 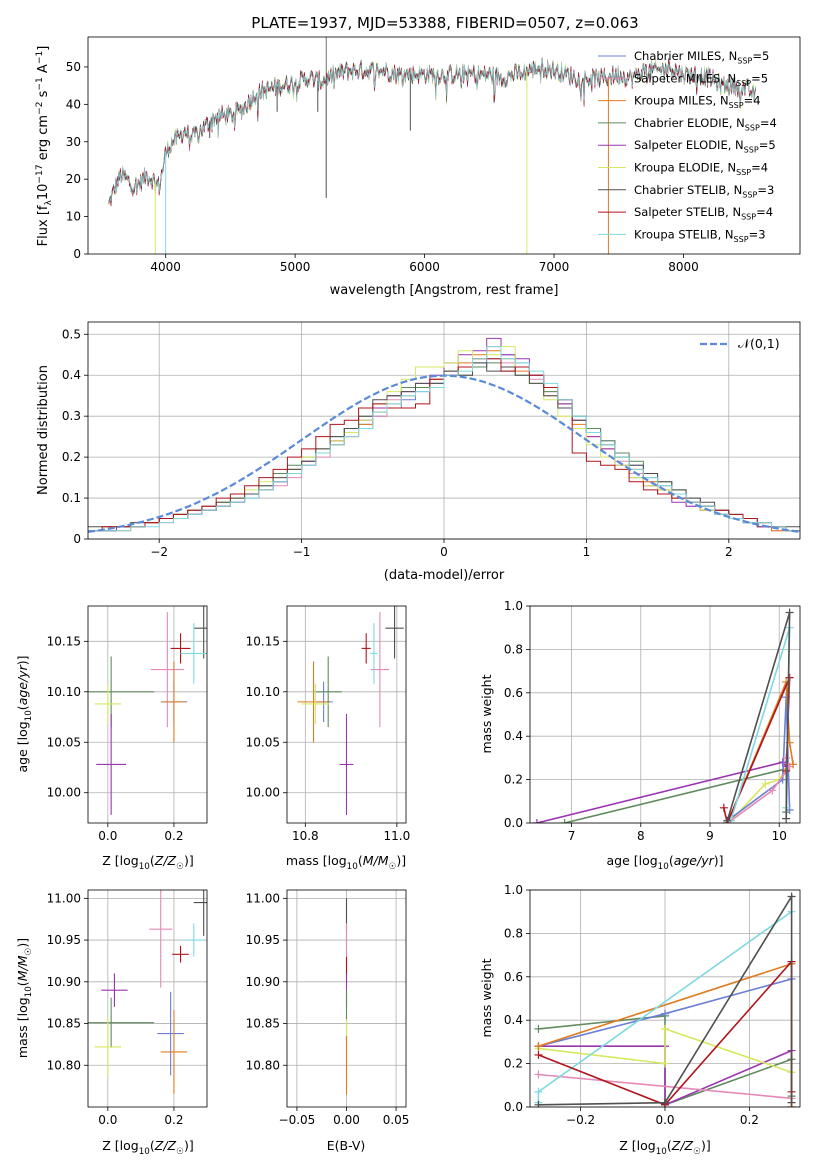 What do you see at coordinates (263, 793) in the screenshot?
I see `y-tick-label: 10.00` at bounding box center [263, 793].